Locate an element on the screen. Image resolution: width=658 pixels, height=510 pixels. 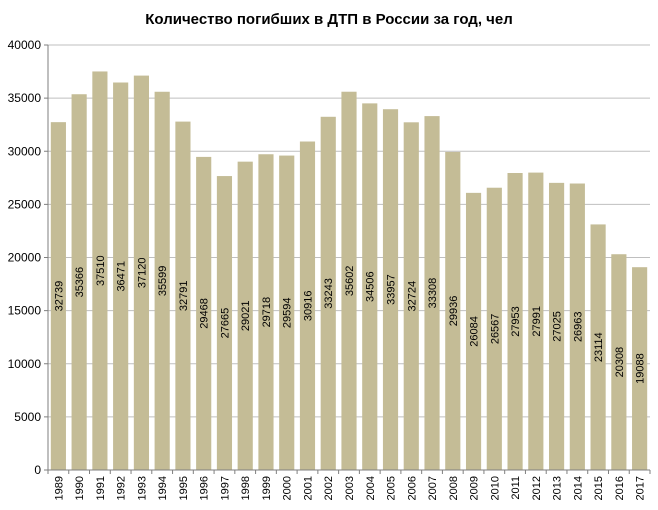
data-label-2002: 33243 is located at coordinates (329, 293).